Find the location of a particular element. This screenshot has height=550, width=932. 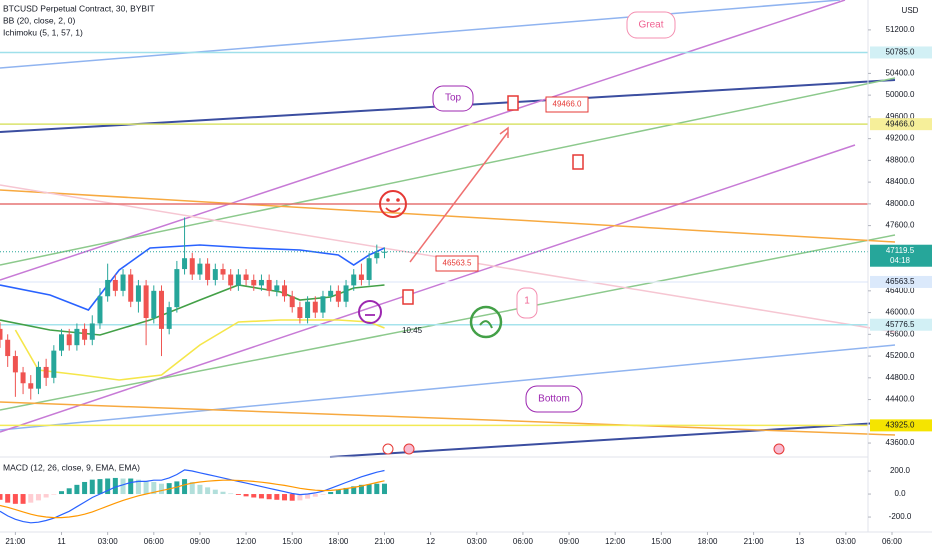

annotation-text: Great is located at coordinates (650, 25).